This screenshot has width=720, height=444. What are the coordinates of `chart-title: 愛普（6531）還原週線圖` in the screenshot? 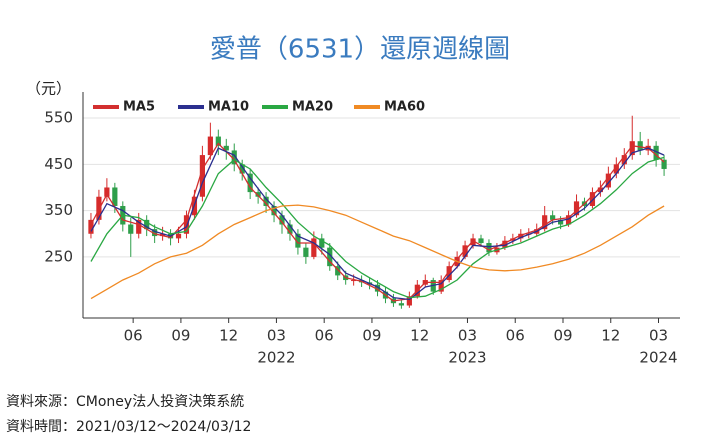 It's located at (360, 50).